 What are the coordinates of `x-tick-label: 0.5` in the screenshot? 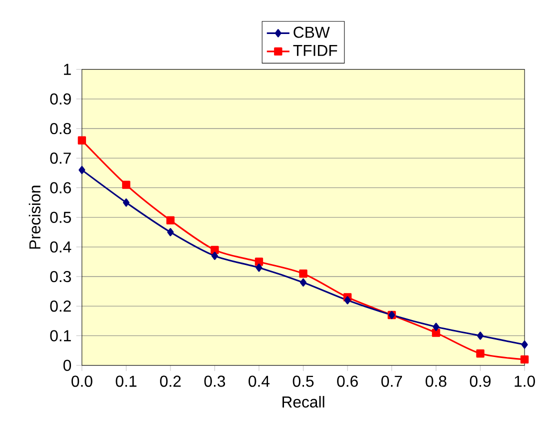 It's located at (303, 381).